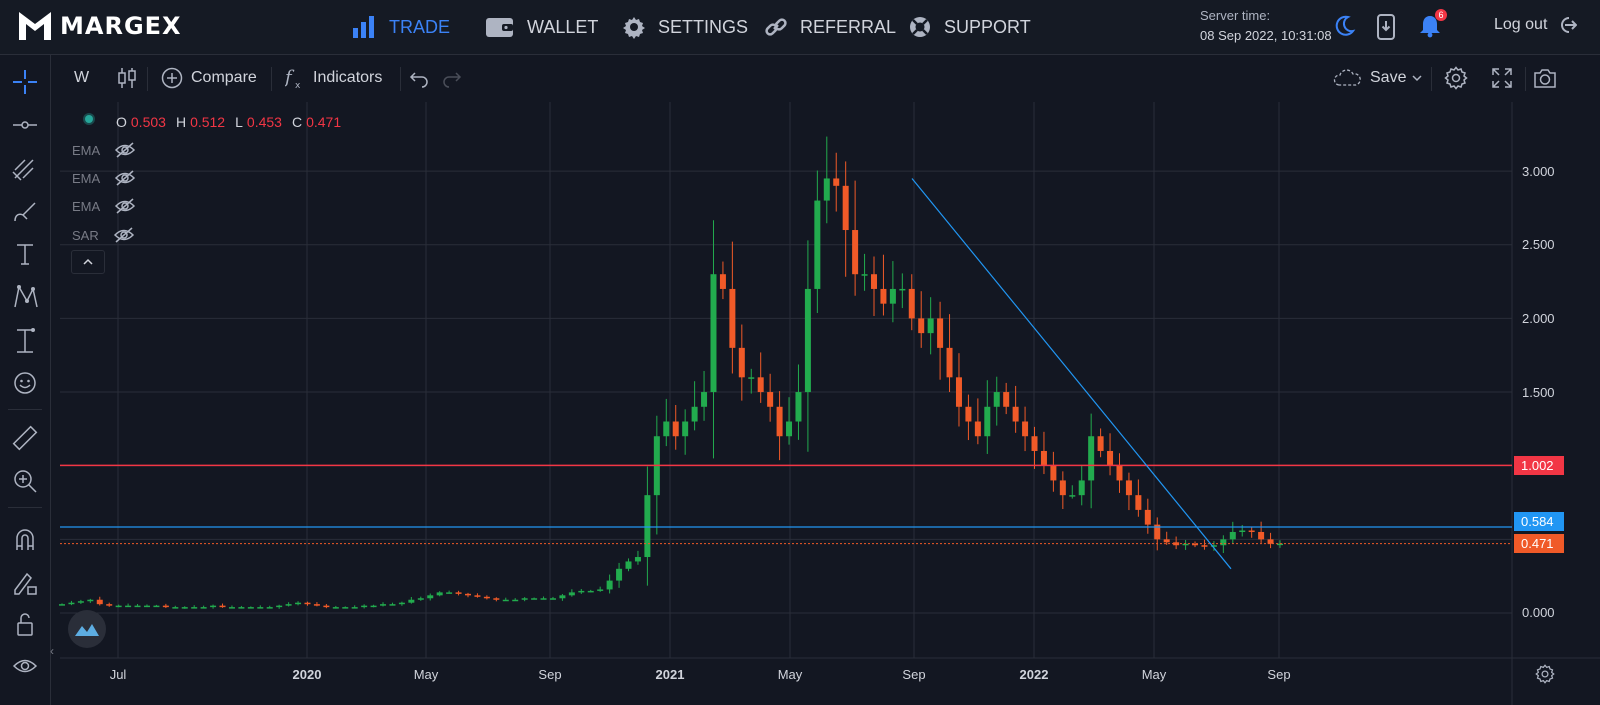  Describe the element at coordinates (127, 78) in the screenshot. I see `chart-type-button` at that location.